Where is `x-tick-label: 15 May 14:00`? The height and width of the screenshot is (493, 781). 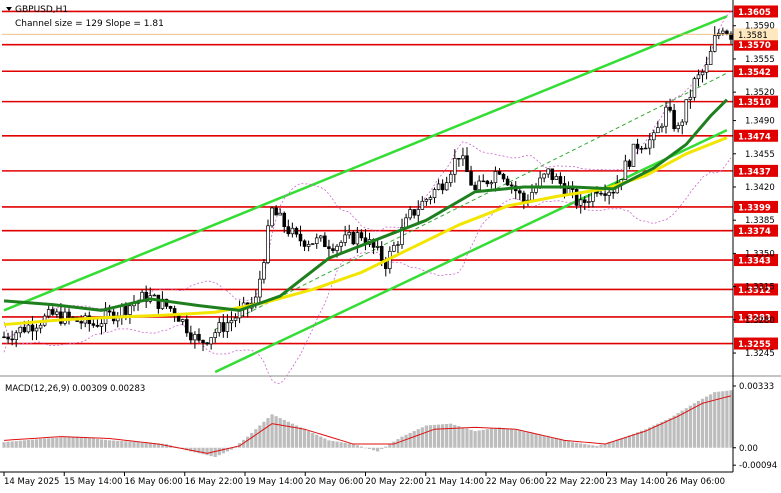
x-tick-label: 15 May 14:00 is located at coordinates (93, 482).